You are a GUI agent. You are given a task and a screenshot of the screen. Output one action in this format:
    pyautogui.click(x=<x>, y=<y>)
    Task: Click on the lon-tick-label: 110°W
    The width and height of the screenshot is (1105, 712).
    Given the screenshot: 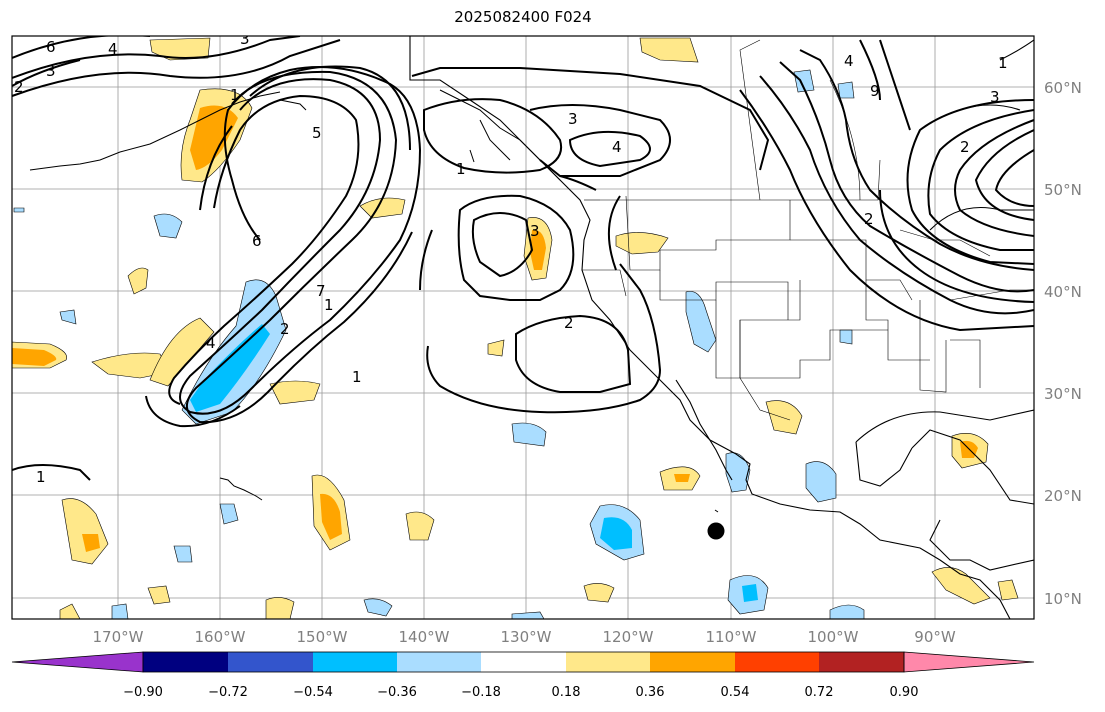 What is the action you would take?
    pyautogui.click(x=731, y=637)
    